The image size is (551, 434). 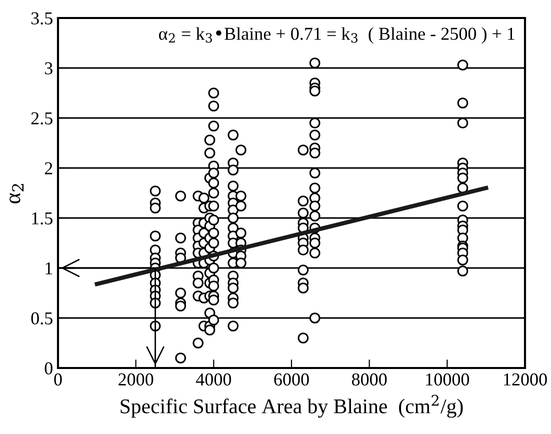 I want to click on y-tick-label: 2, so click(x=48, y=168).